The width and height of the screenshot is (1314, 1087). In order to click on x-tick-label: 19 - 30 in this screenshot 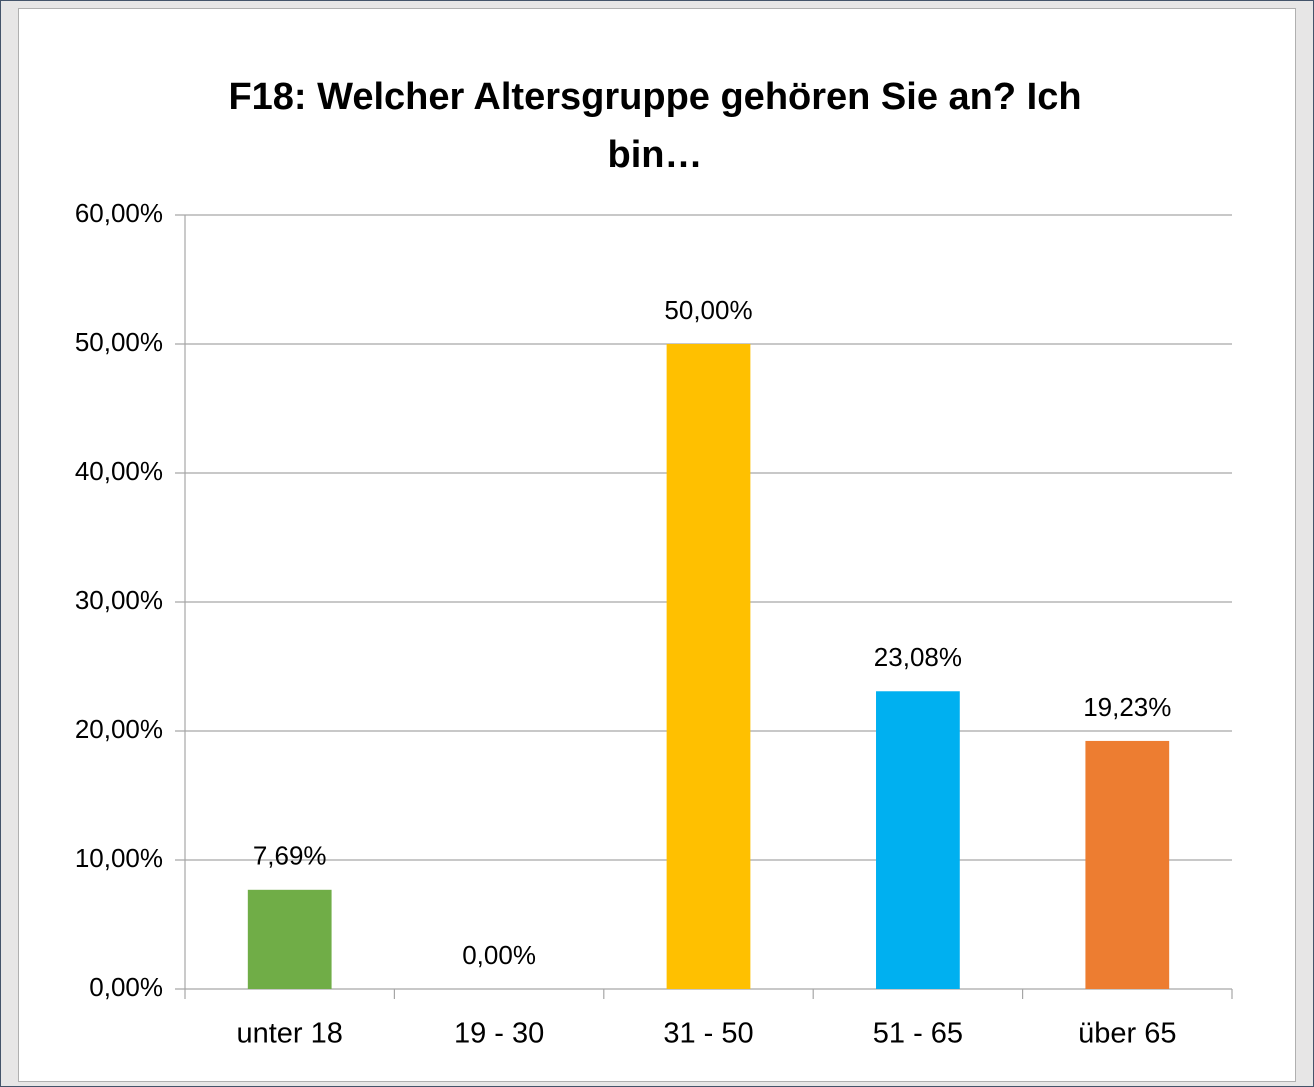, I will do `click(499, 1034)`.